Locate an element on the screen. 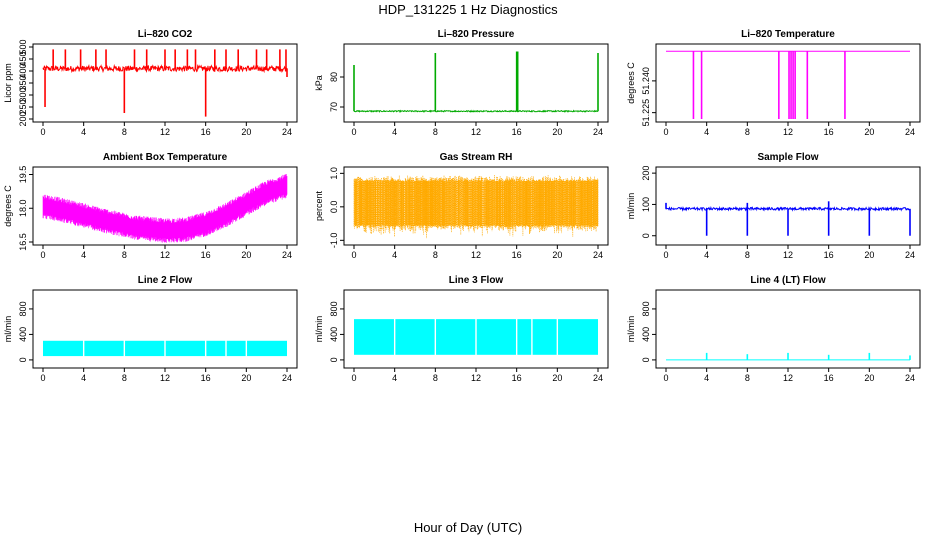  plot-frame is located at coordinates (788, 83).